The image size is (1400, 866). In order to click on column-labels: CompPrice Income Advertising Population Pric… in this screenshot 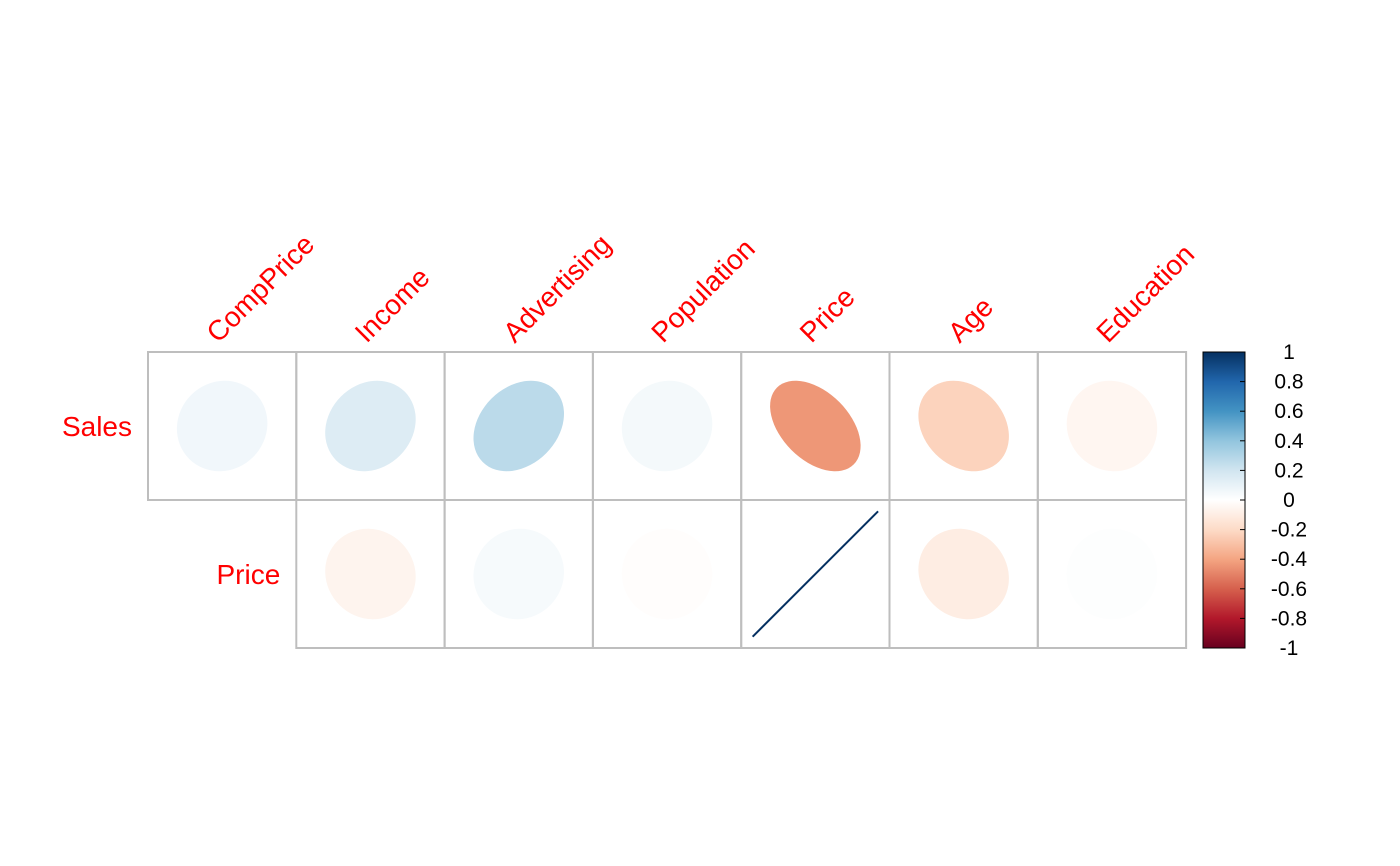, I will do `click(700, 288)`.